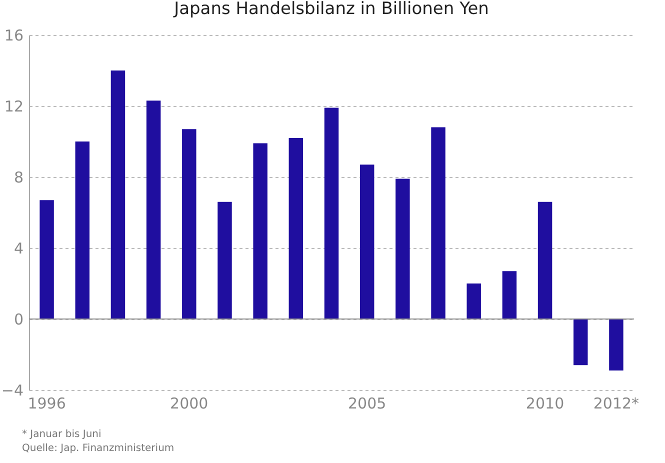 The image size is (665, 463). I want to click on x-tick-label: 2000, so click(189, 403).